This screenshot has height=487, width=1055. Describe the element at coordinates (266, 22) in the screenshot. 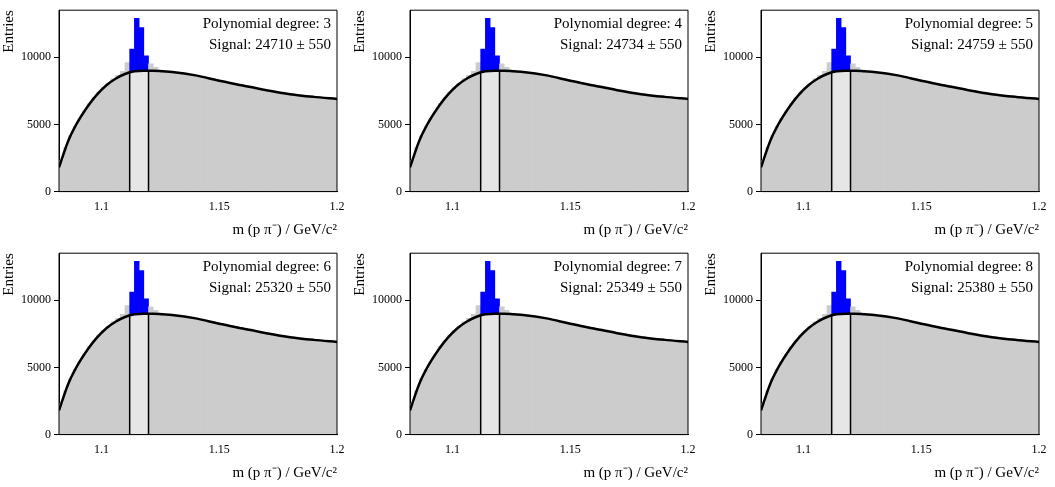

I see `annotation: Polynomial degree: 3` at that location.